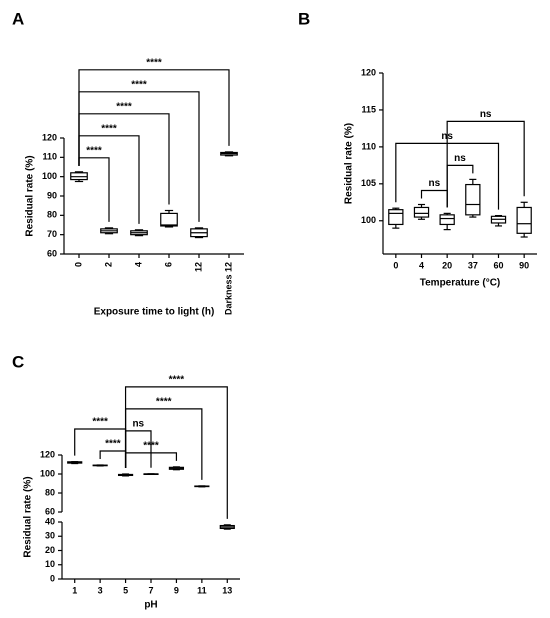 This screenshot has height=618, width=550. What do you see at coordinates (100, 590) in the screenshot?
I see `x-tick-label: 3` at bounding box center [100, 590].